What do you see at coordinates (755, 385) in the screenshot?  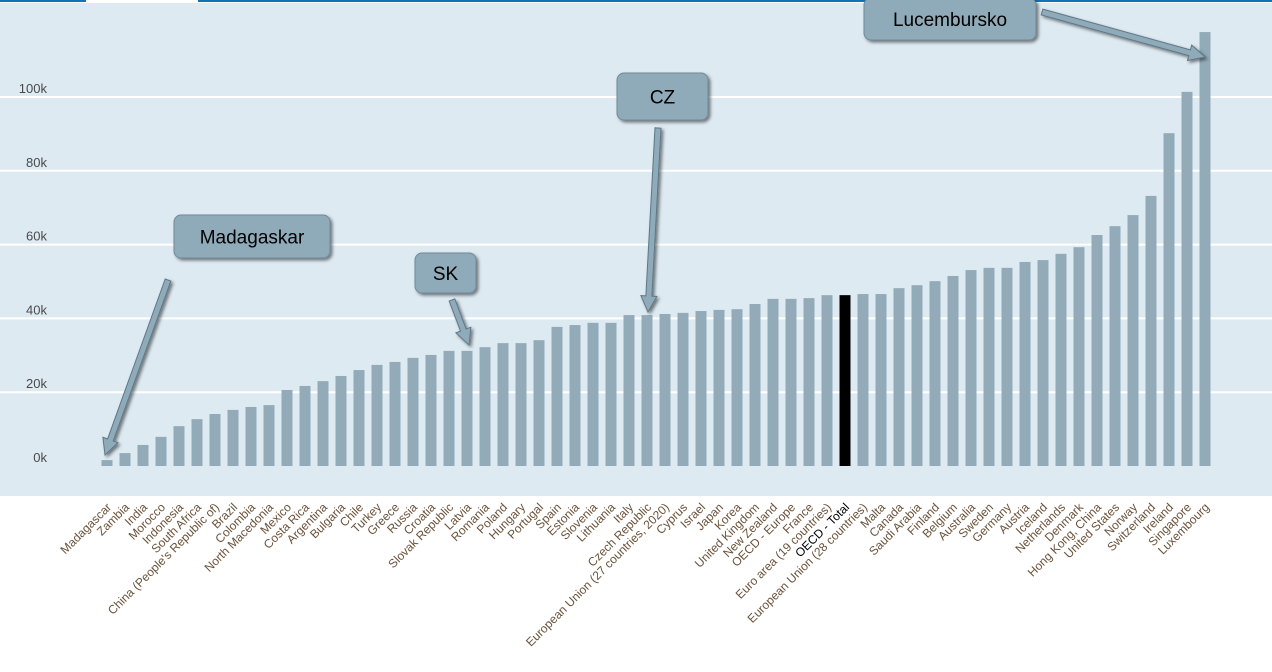 I see `bar-united-kingdom` at bounding box center [755, 385].